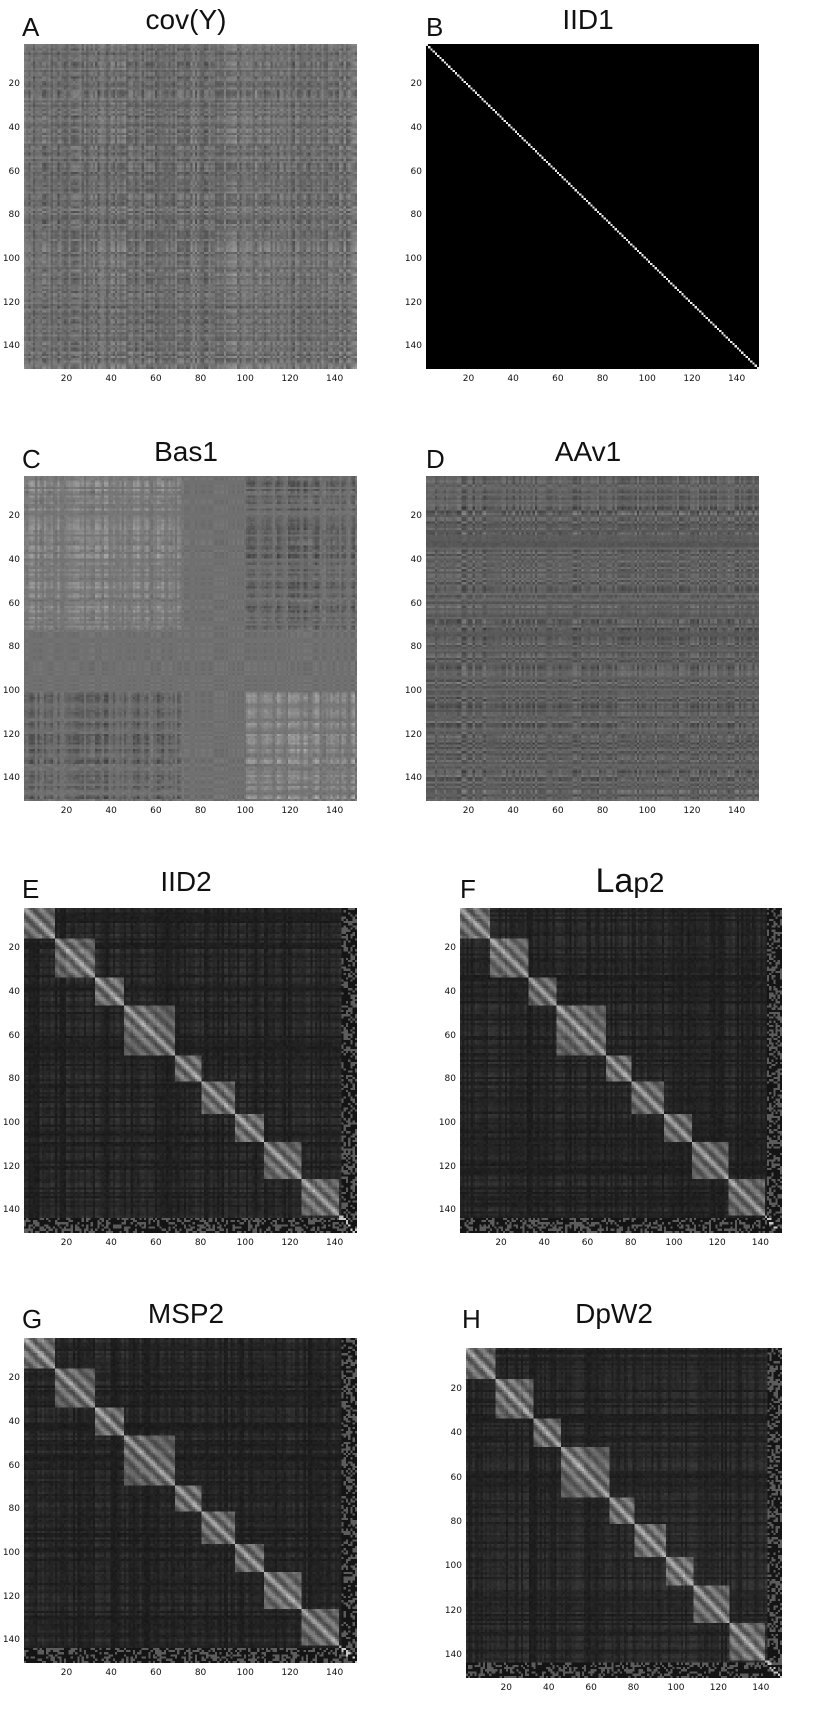 This screenshot has height=1718, width=828. What do you see at coordinates (31, 27) in the screenshot?
I see `panel-letter: A` at bounding box center [31, 27].